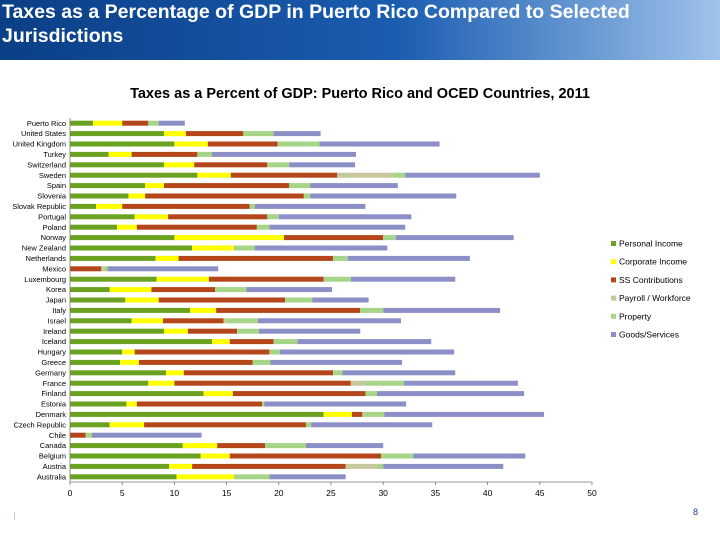 This screenshot has width=720, height=540. Describe the element at coordinates (183, 290) in the screenshot. I see `bar-korea-ss-contributions` at that location.